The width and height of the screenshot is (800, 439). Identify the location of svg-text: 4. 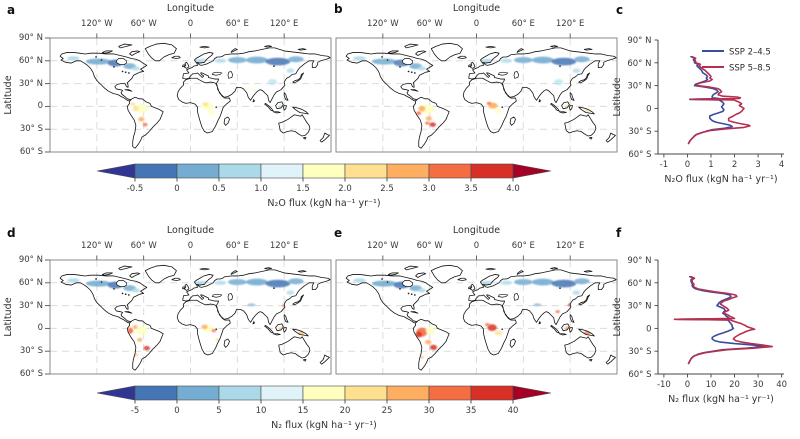
(781, 165).